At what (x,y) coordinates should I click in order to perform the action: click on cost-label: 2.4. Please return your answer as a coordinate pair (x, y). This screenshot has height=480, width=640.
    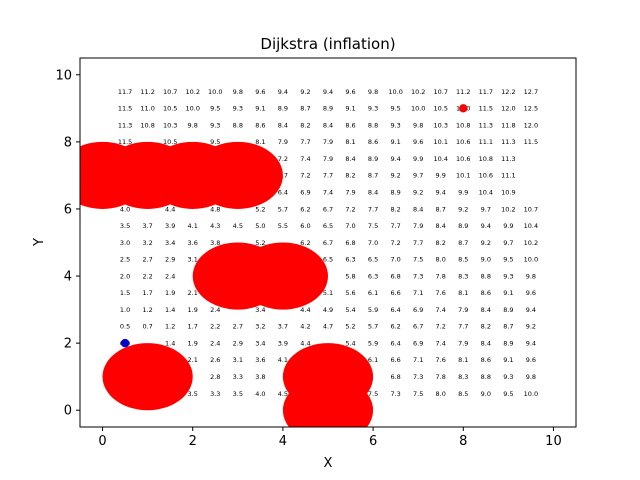
    Looking at the image, I should click on (215, 343).